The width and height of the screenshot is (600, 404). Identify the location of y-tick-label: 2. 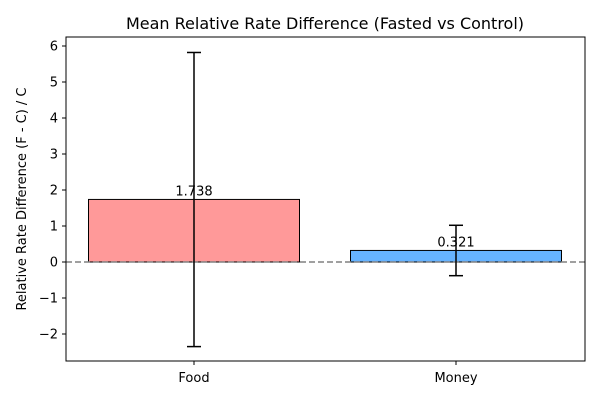
(54, 191).